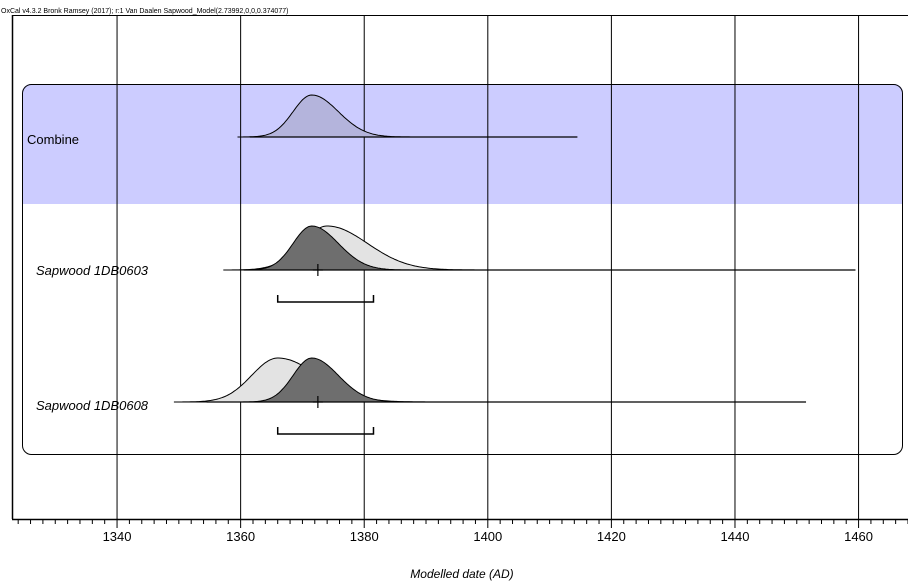 The width and height of the screenshot is (908, 583). Describe the element at coordinates (327, 116) in the screenshot. I see `combine-distribution` at that location.